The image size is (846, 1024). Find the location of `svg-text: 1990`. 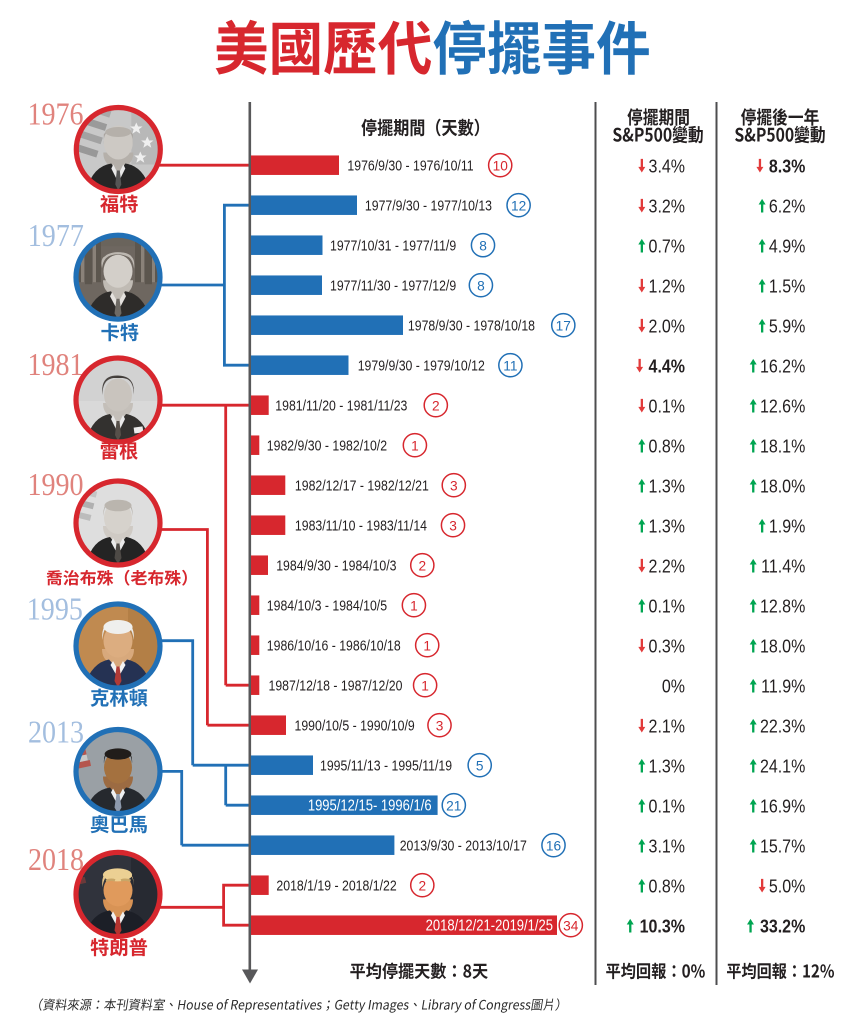

svg-text: 1990 is located at coordinates (56, 485).